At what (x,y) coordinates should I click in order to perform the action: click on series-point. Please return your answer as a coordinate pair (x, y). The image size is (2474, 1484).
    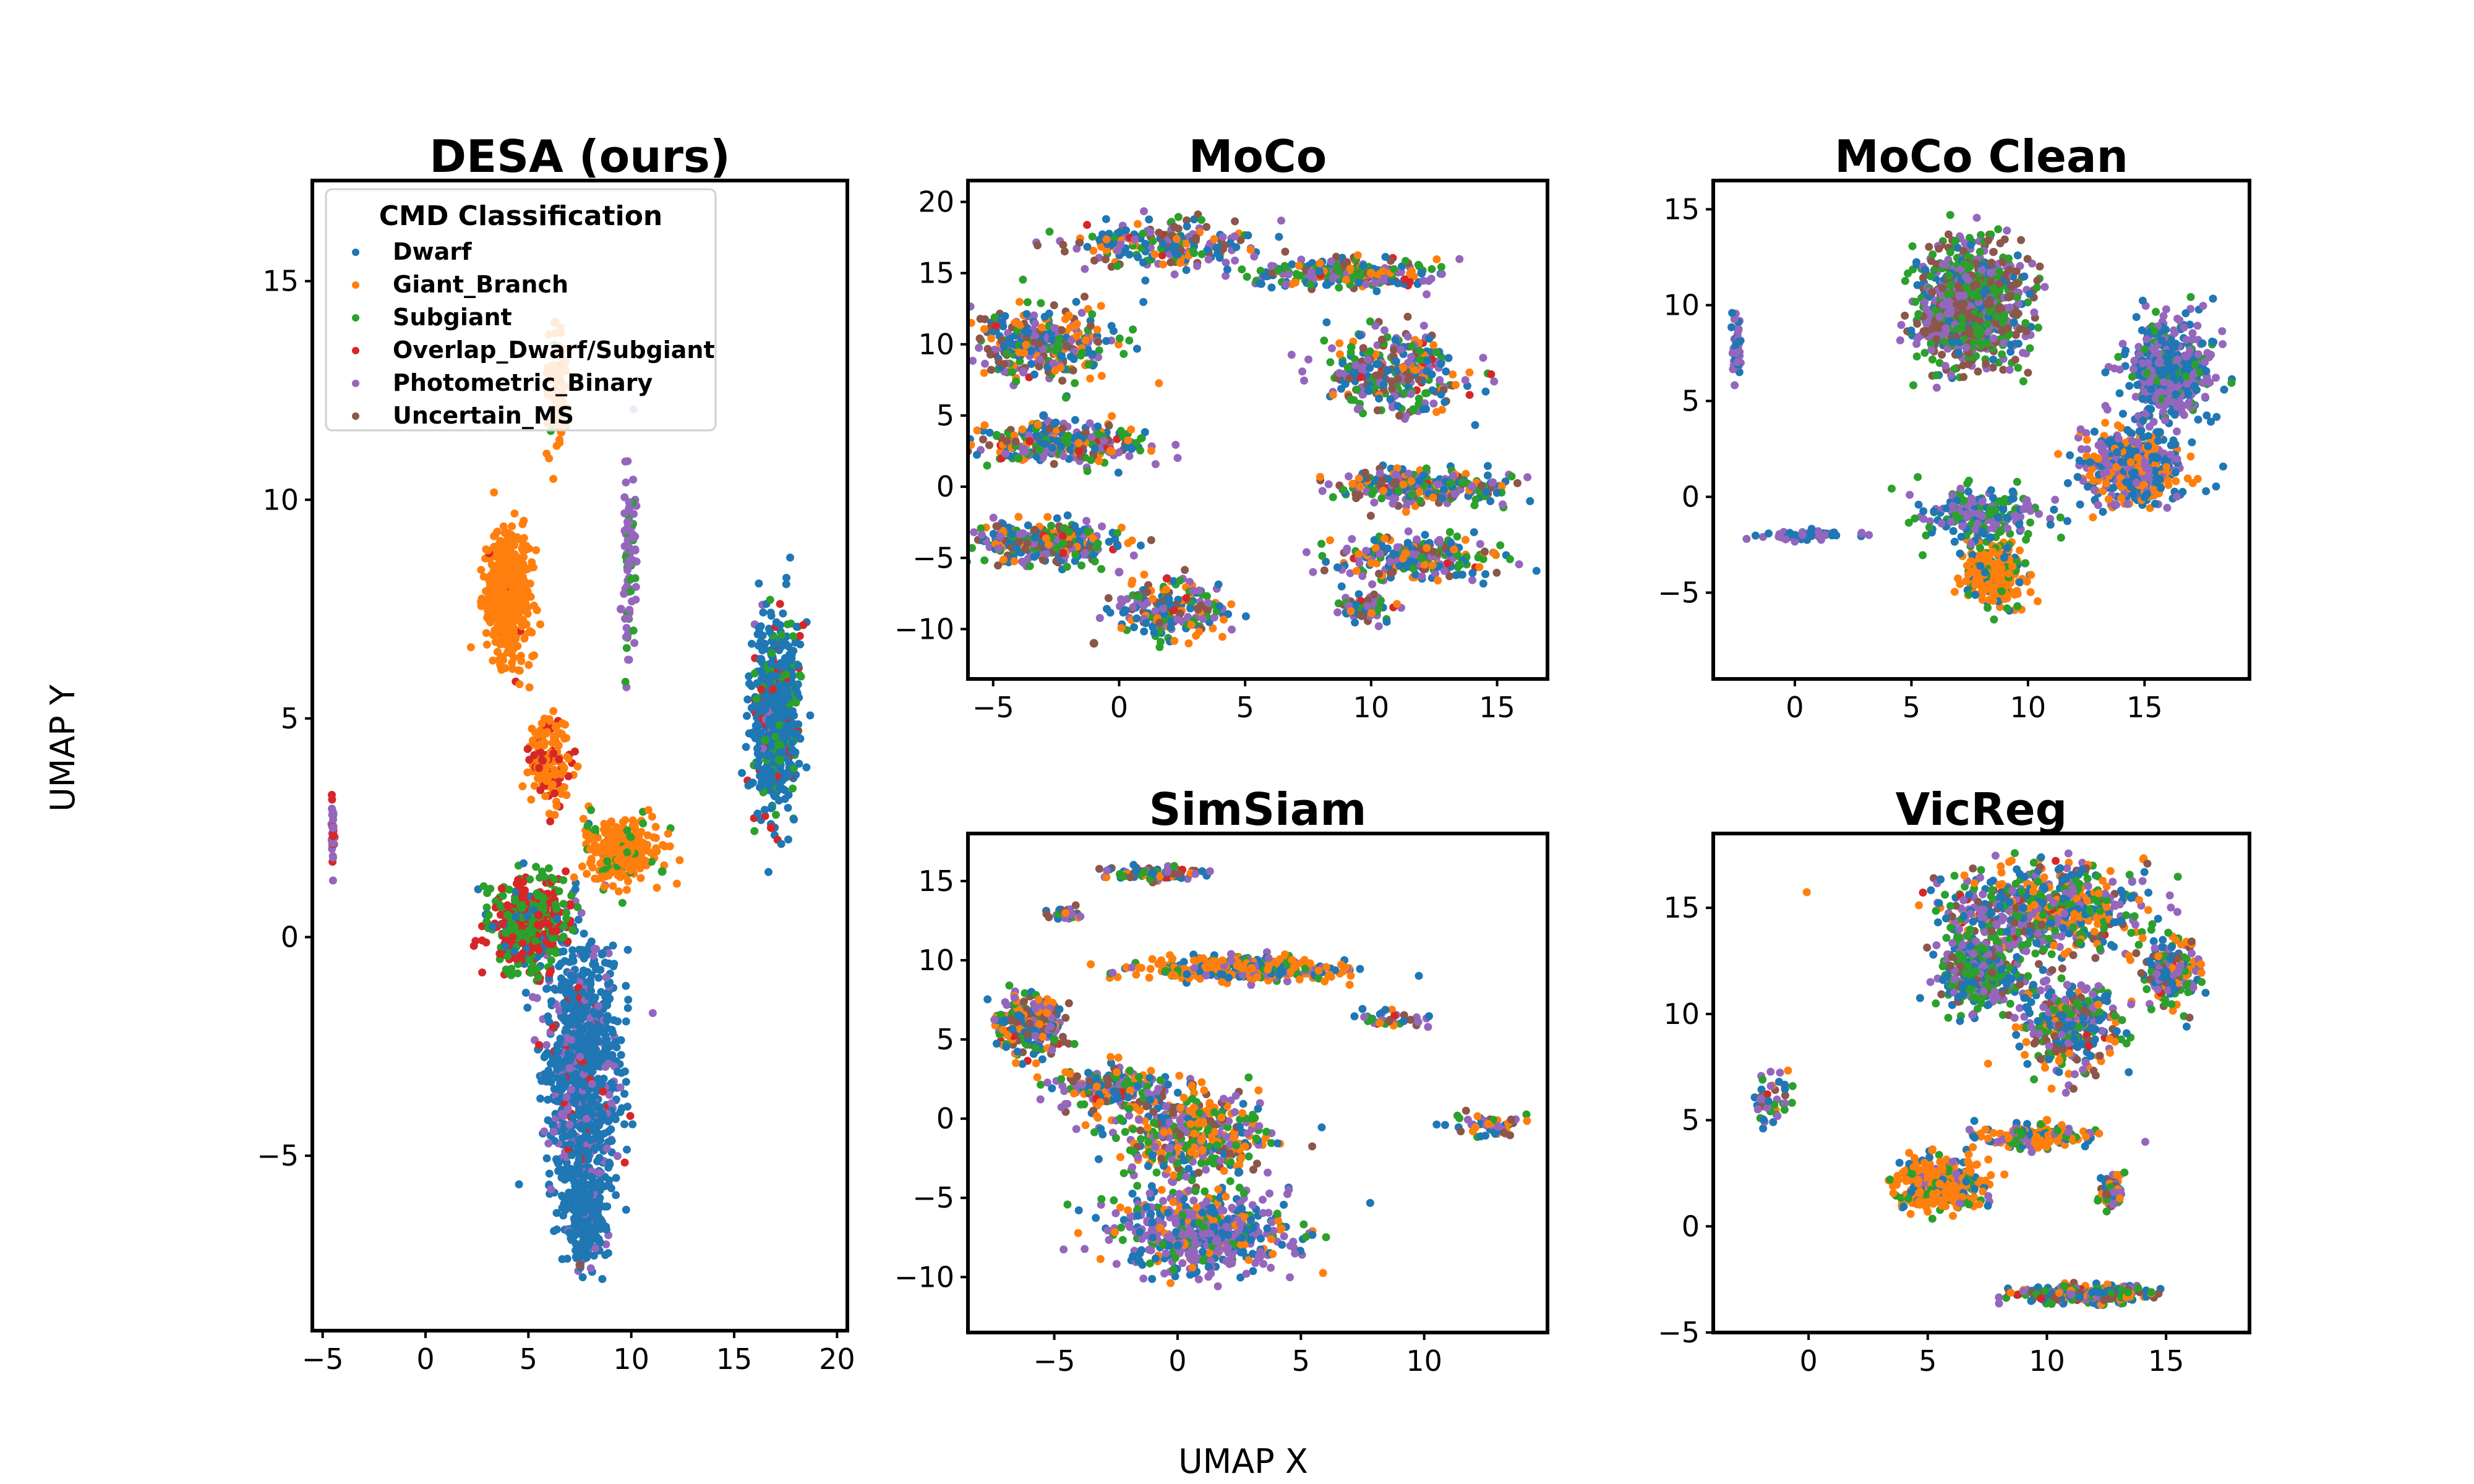
    Looking at the image, I should click on (621, 609).